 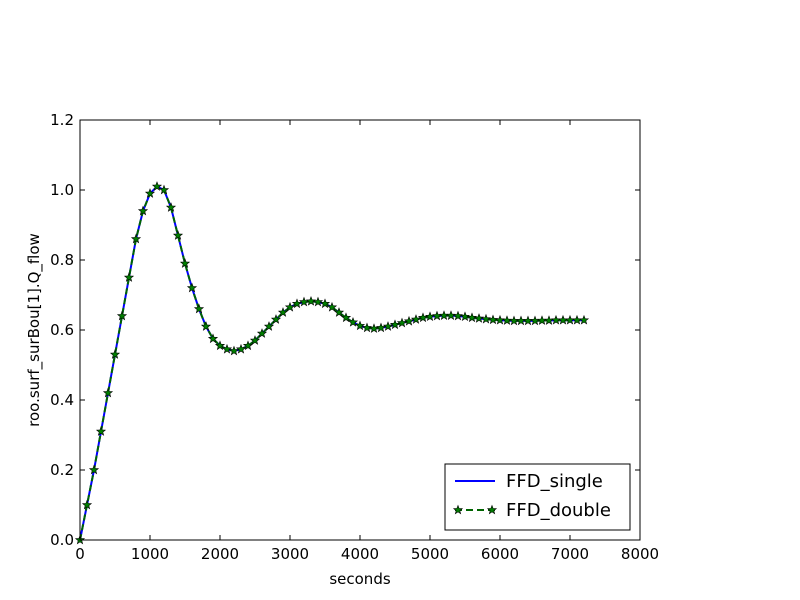 What do you see at coordinates (360, 554) in the screenshot?
I see `x-tick-label: 4000` at bounding box center [360, 554].